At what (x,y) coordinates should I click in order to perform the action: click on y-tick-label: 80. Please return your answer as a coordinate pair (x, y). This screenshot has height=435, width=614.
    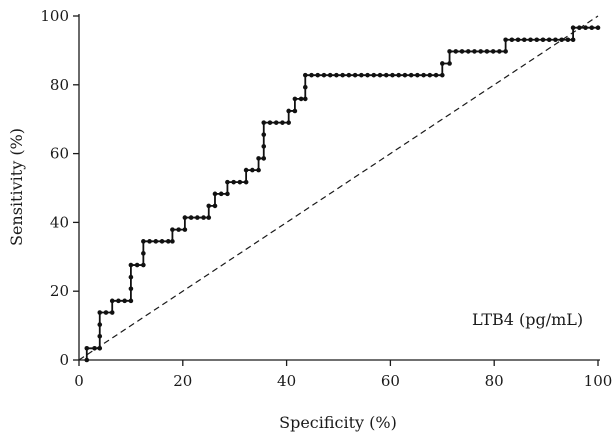
    Looking at the image, I should click on (59, 85).